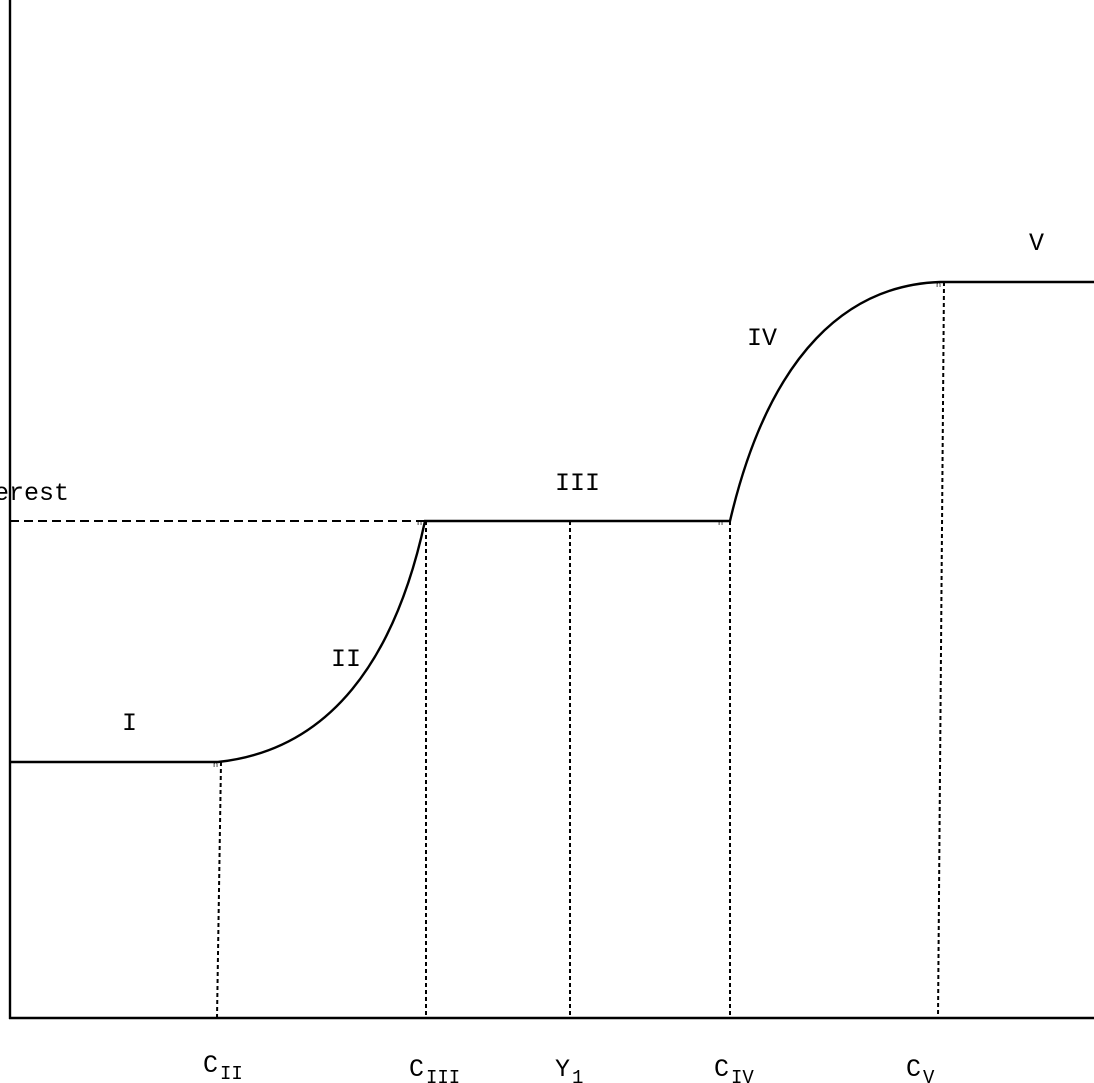 The image size is (1094, 1083). I want to click on node-mark-3: n, so click(720, 522).